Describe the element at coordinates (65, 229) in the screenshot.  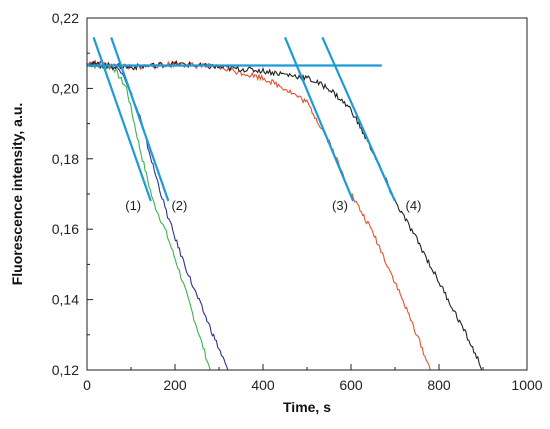
I see `y-tick-label: 0,16` at that location.